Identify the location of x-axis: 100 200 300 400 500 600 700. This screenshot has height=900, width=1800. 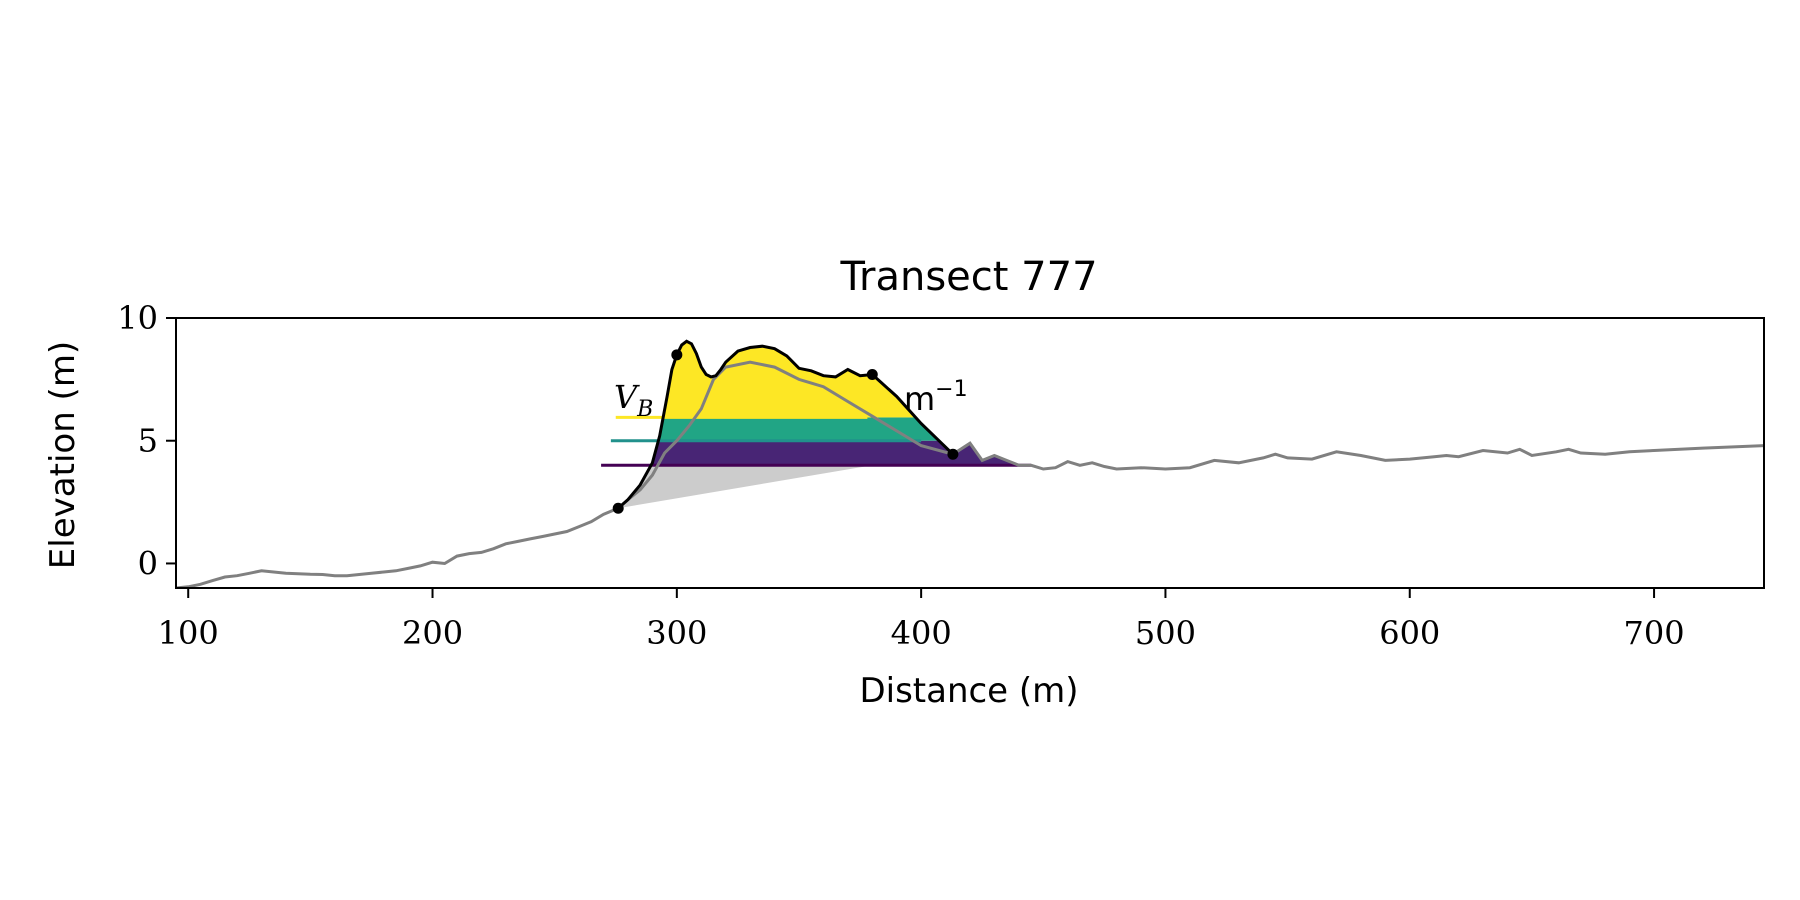
(921, 620).